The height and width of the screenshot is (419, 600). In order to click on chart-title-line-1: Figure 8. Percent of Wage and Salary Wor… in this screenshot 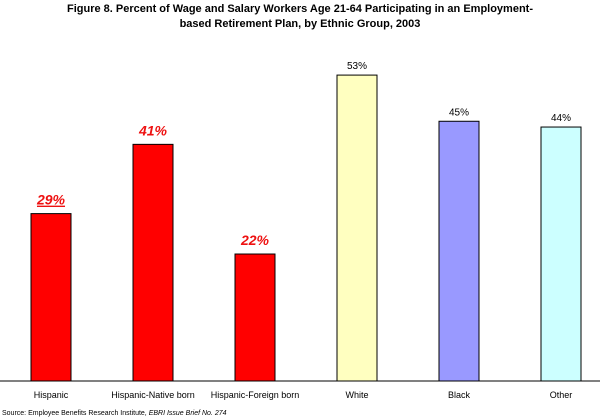, I will do `click(300, 9)`.